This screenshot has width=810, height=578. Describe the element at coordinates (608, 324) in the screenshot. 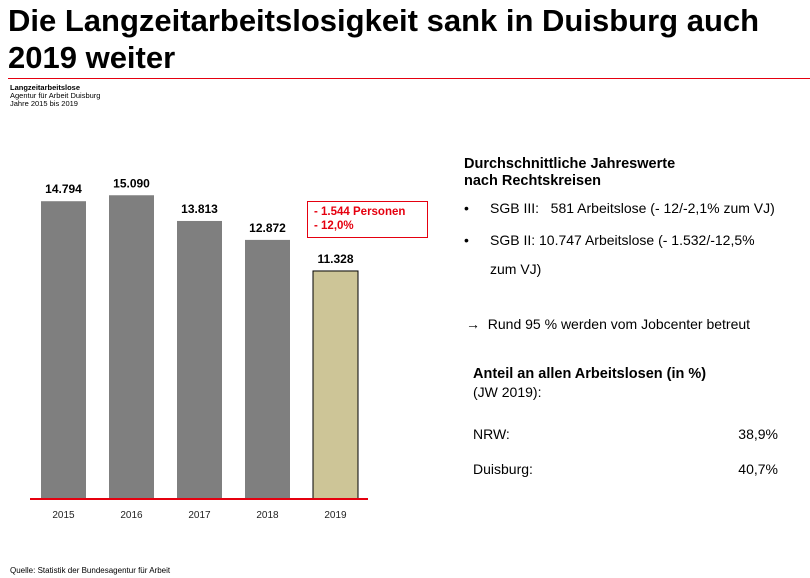

I see `jobcenter-note: → Rund 95 % werden vom Jobcenter betreut` at that location.